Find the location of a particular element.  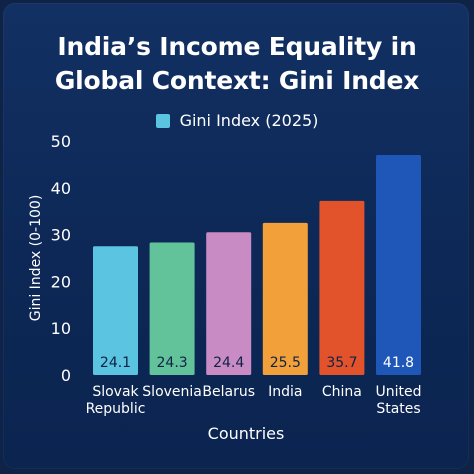

chart-legend: Gini Index (2025) is located at coordinates (237, 120).